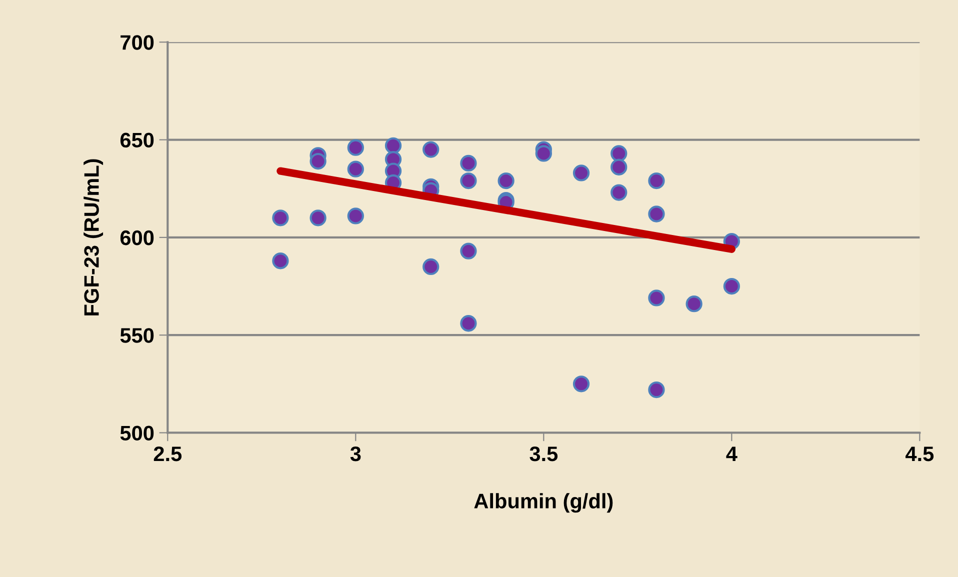 This screenshot has width=958, height=577. What do you see at coordinates (168, 454) in the screenshot?
I see `x-tick-label: 2.5` at bounding box center [168, 454].